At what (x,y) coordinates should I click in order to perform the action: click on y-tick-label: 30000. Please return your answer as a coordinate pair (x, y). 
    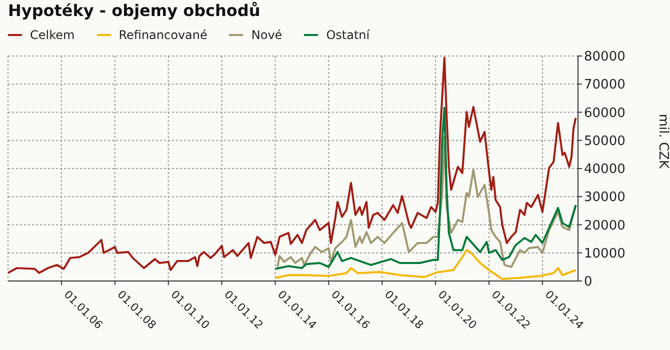
    Looking at the image, I should click on (605, 198).